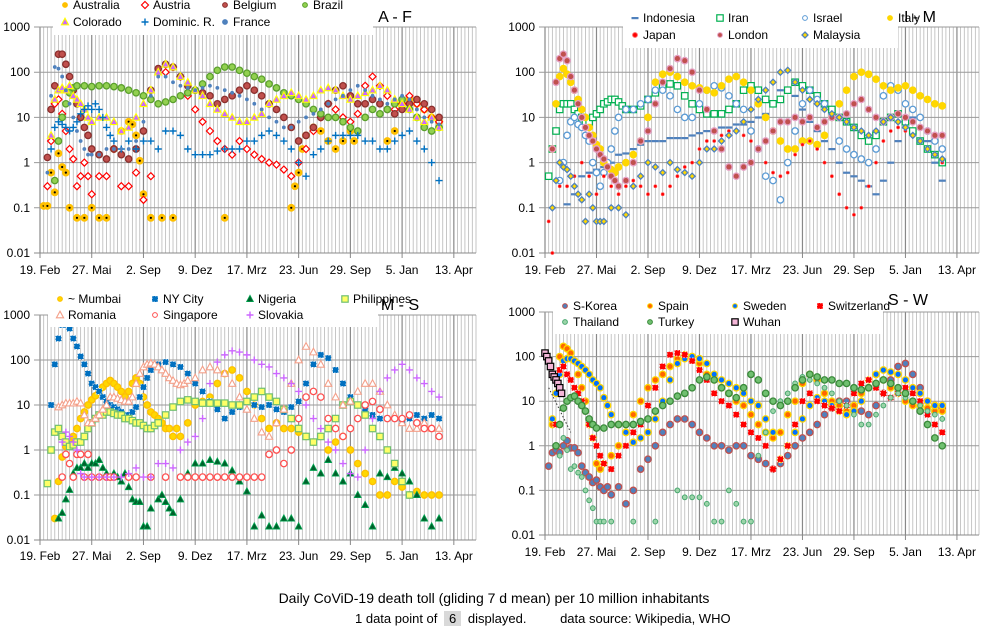 The image size is (988, 634). What do you see at coordinates (246, 22) in the screenshot?
I see `legend-item: France` at bounding box center [246, 22].